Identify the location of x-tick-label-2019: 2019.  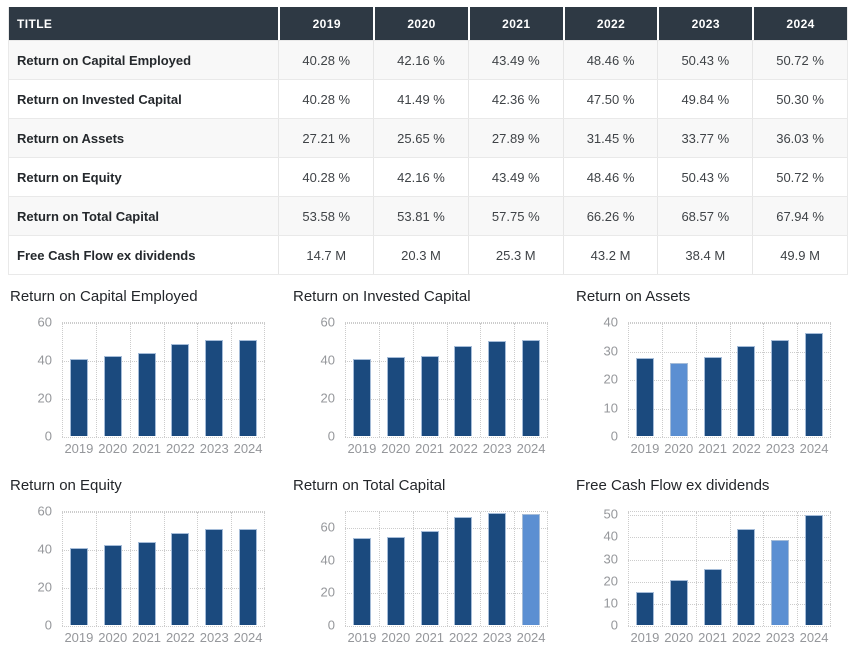
(79, 637).